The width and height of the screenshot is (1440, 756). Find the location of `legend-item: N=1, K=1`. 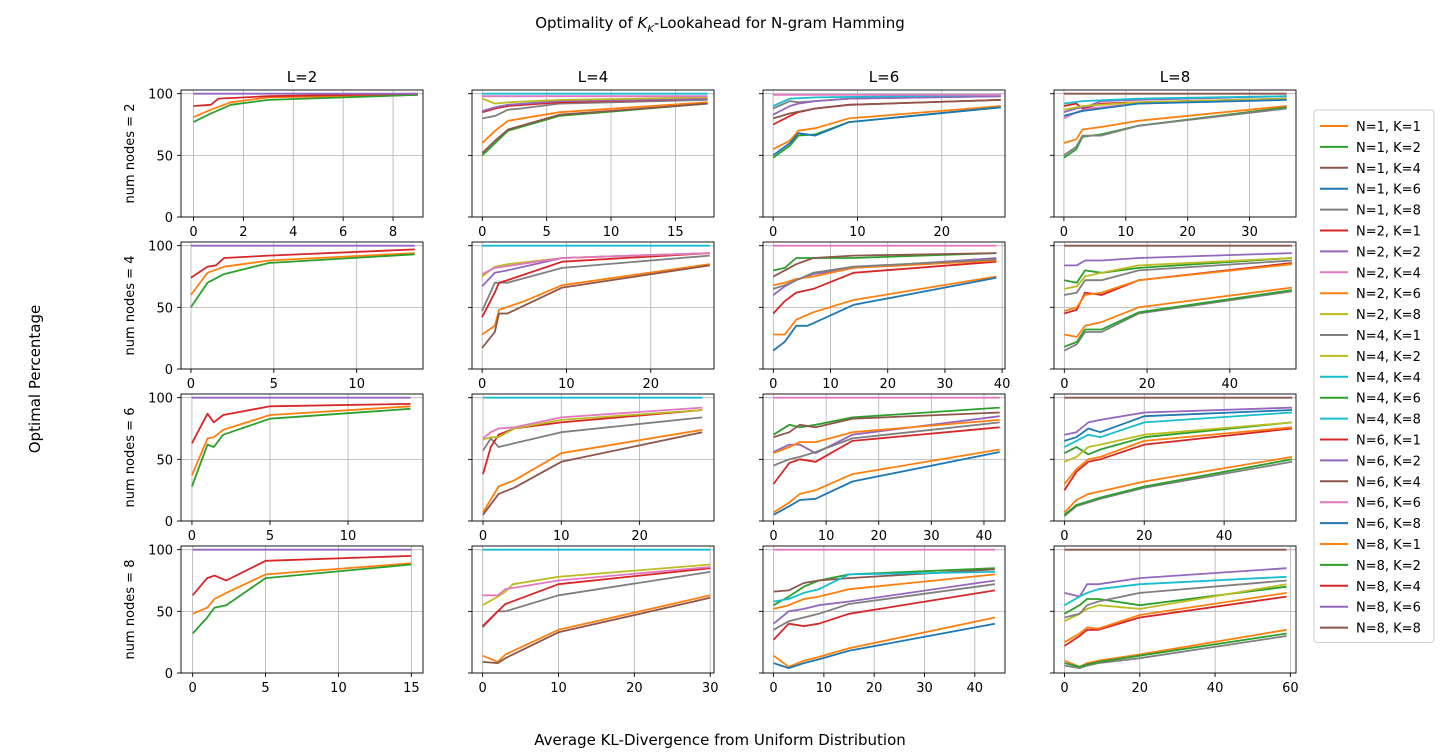

legend-item: N=1, K=1 is located at coordinates (1370, 127).